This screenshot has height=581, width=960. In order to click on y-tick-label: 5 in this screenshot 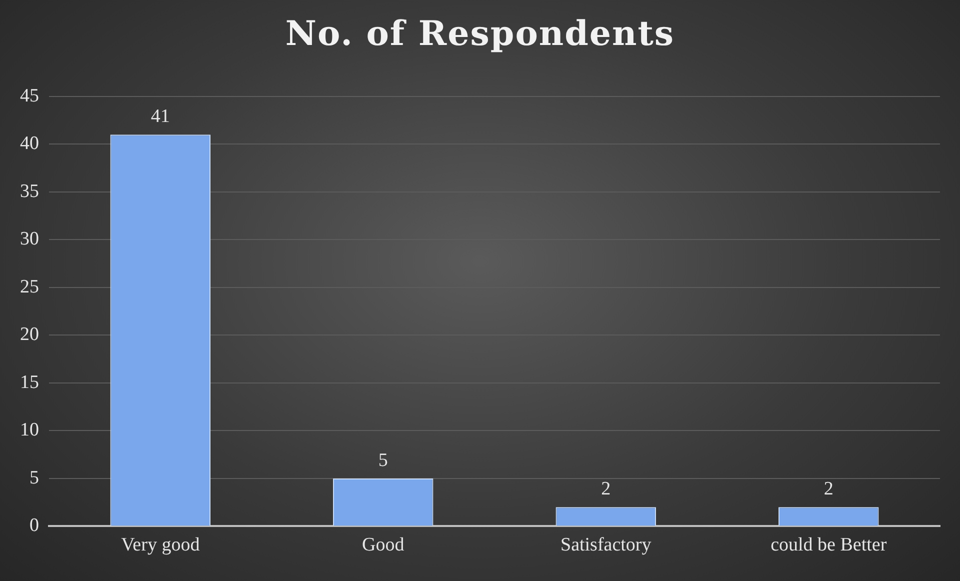, I will do `click(34, 477)`.